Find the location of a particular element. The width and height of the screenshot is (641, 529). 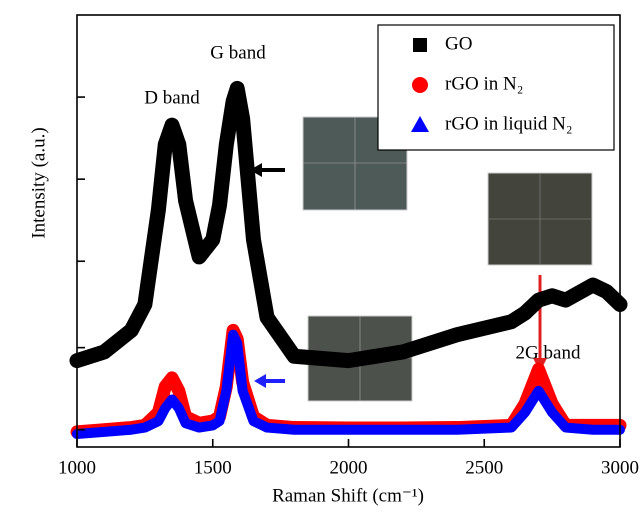

x-tick-label: 1000 is located at coordinates (77, 467).